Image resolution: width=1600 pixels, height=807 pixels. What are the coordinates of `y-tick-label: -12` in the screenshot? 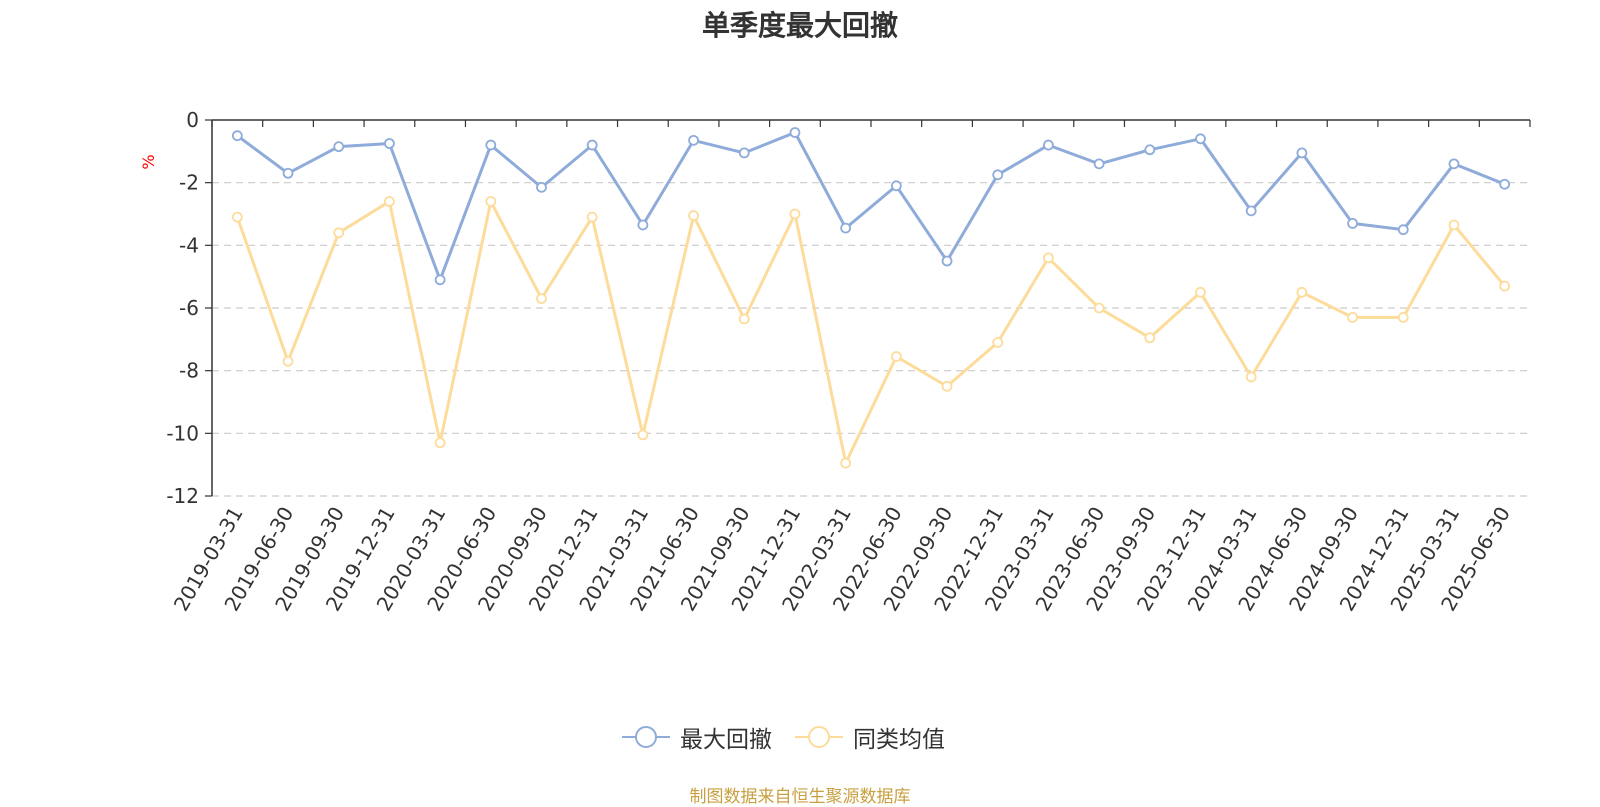 It's located at (182, 496).